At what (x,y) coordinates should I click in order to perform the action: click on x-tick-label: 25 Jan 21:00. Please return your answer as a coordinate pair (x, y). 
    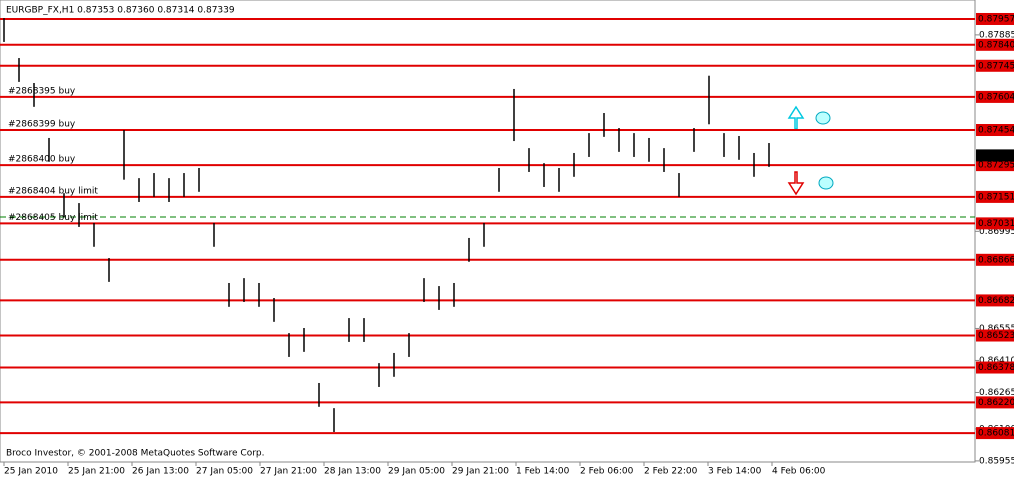
    Looking at the image, I should click on (96, 472).